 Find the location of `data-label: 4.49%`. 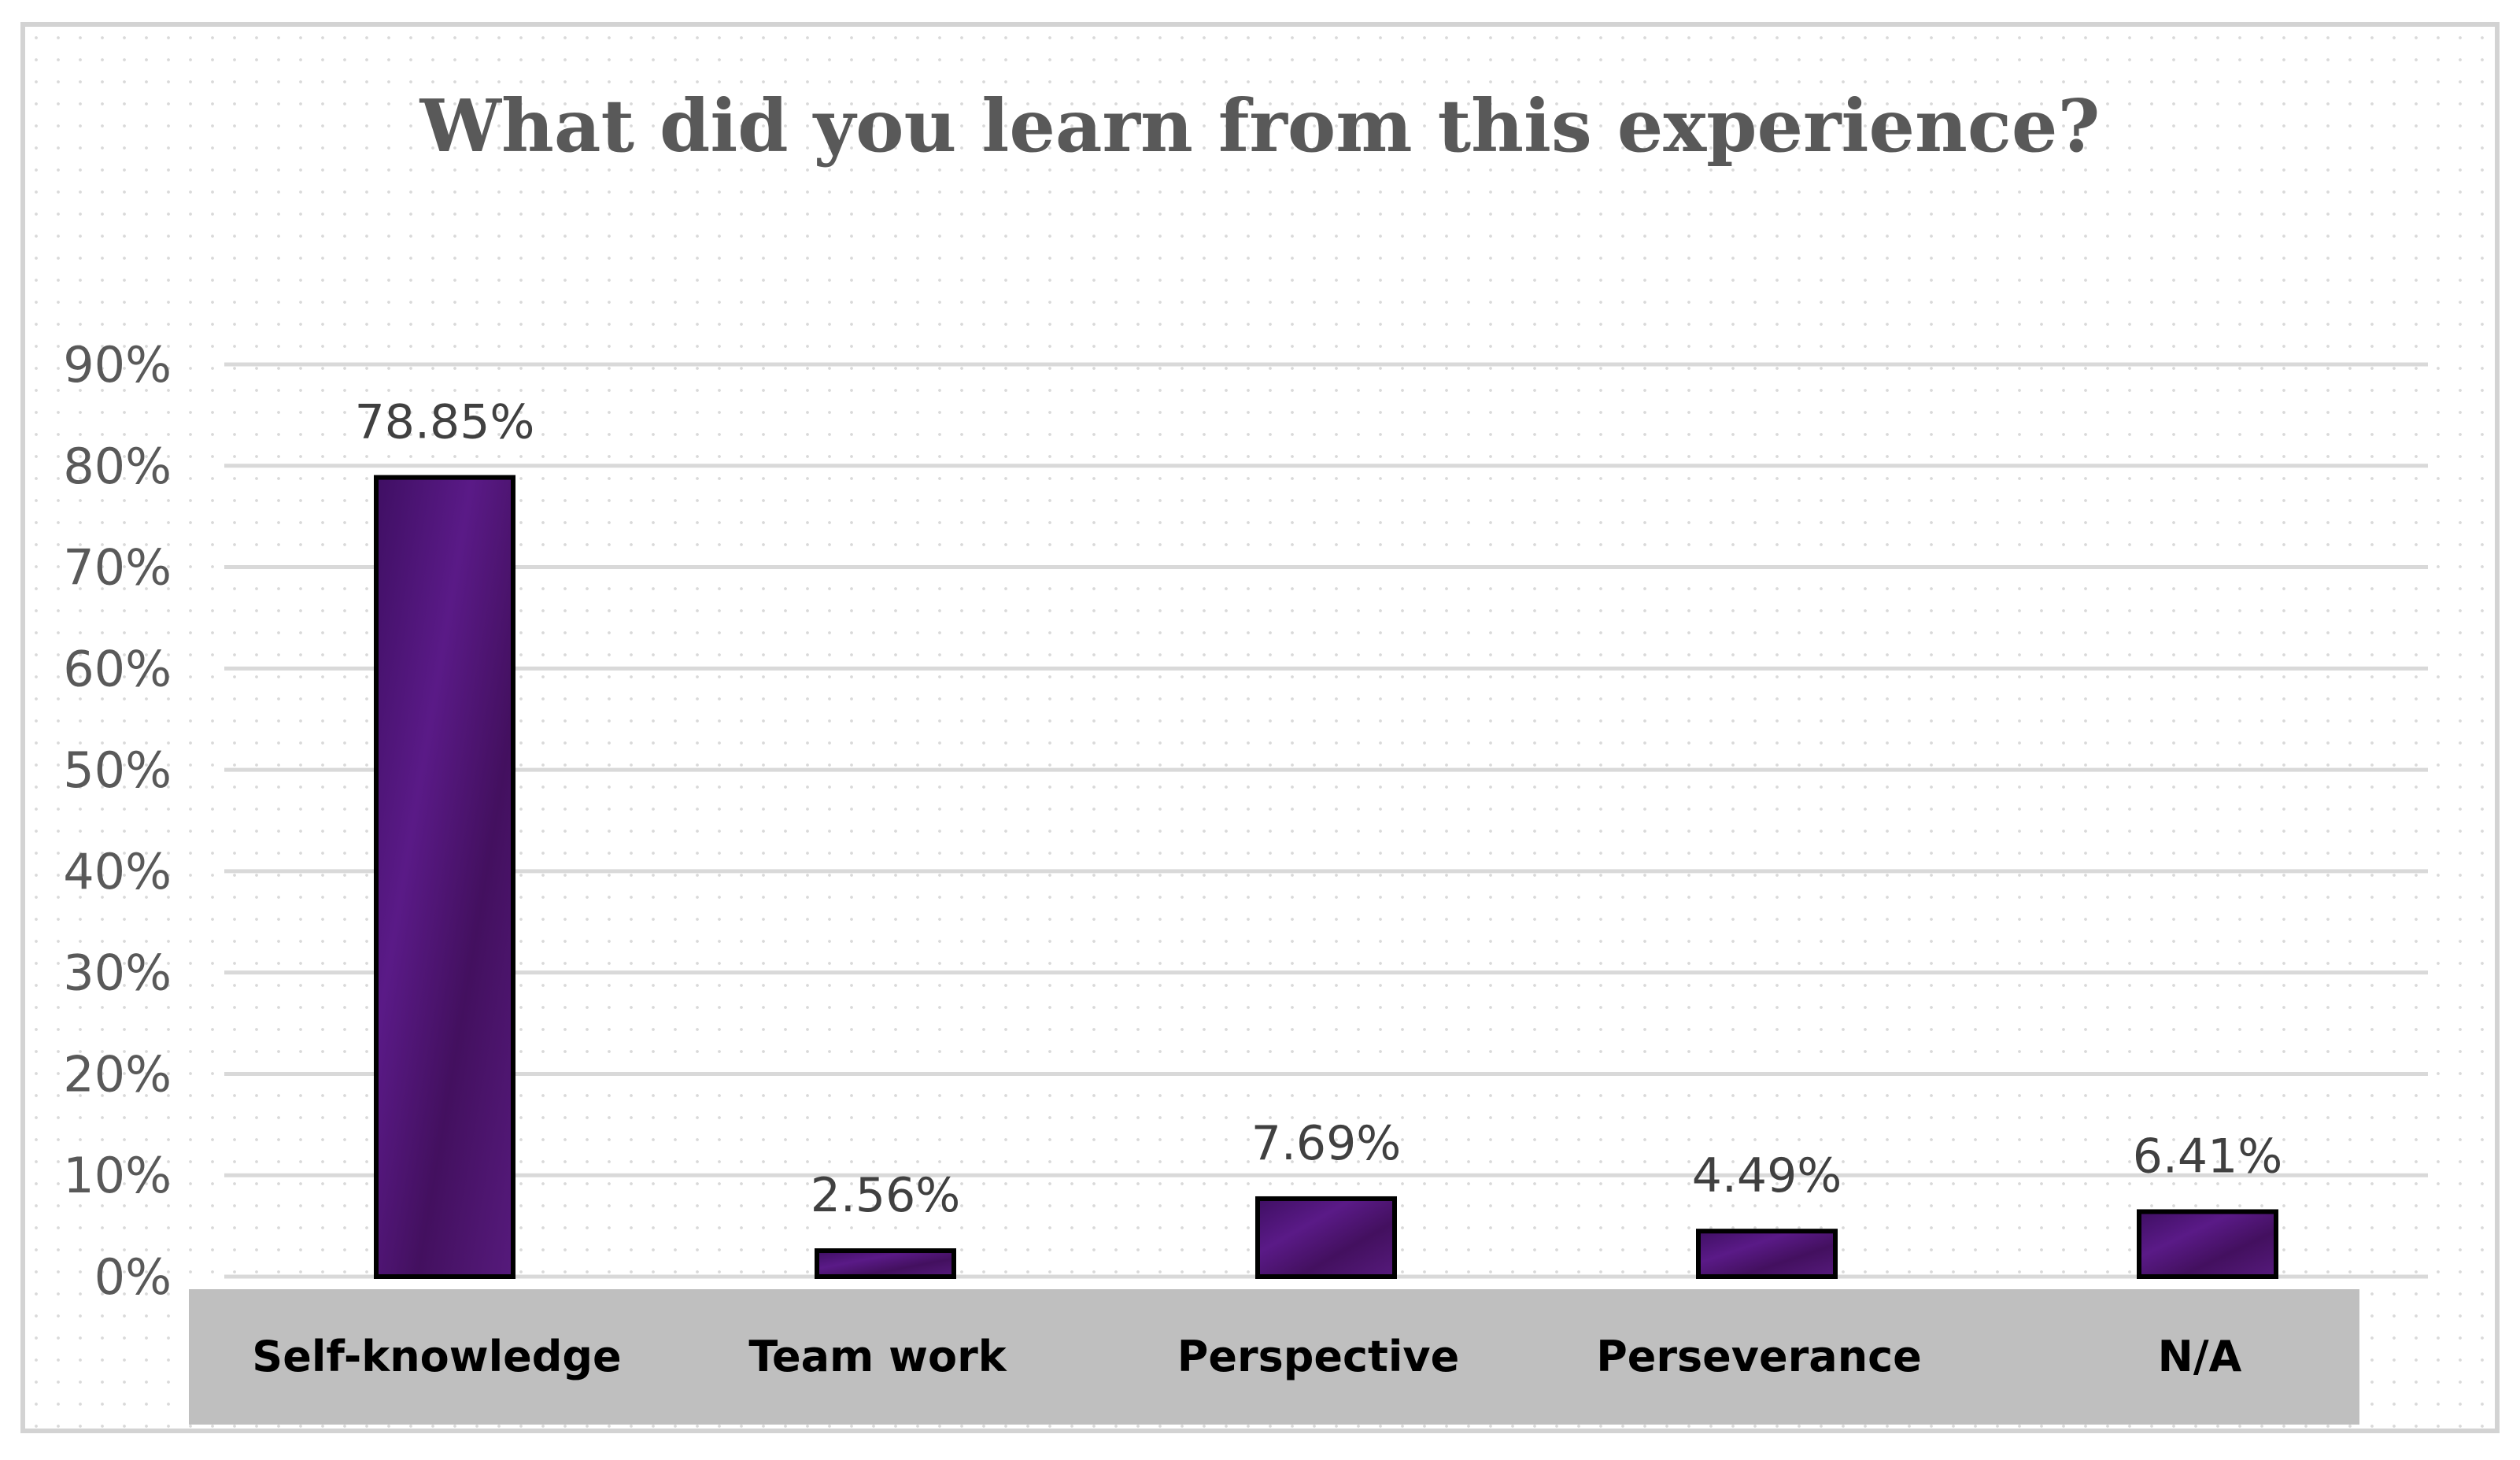

data-label: 4.49% is located at coordinates (1767, 1175).